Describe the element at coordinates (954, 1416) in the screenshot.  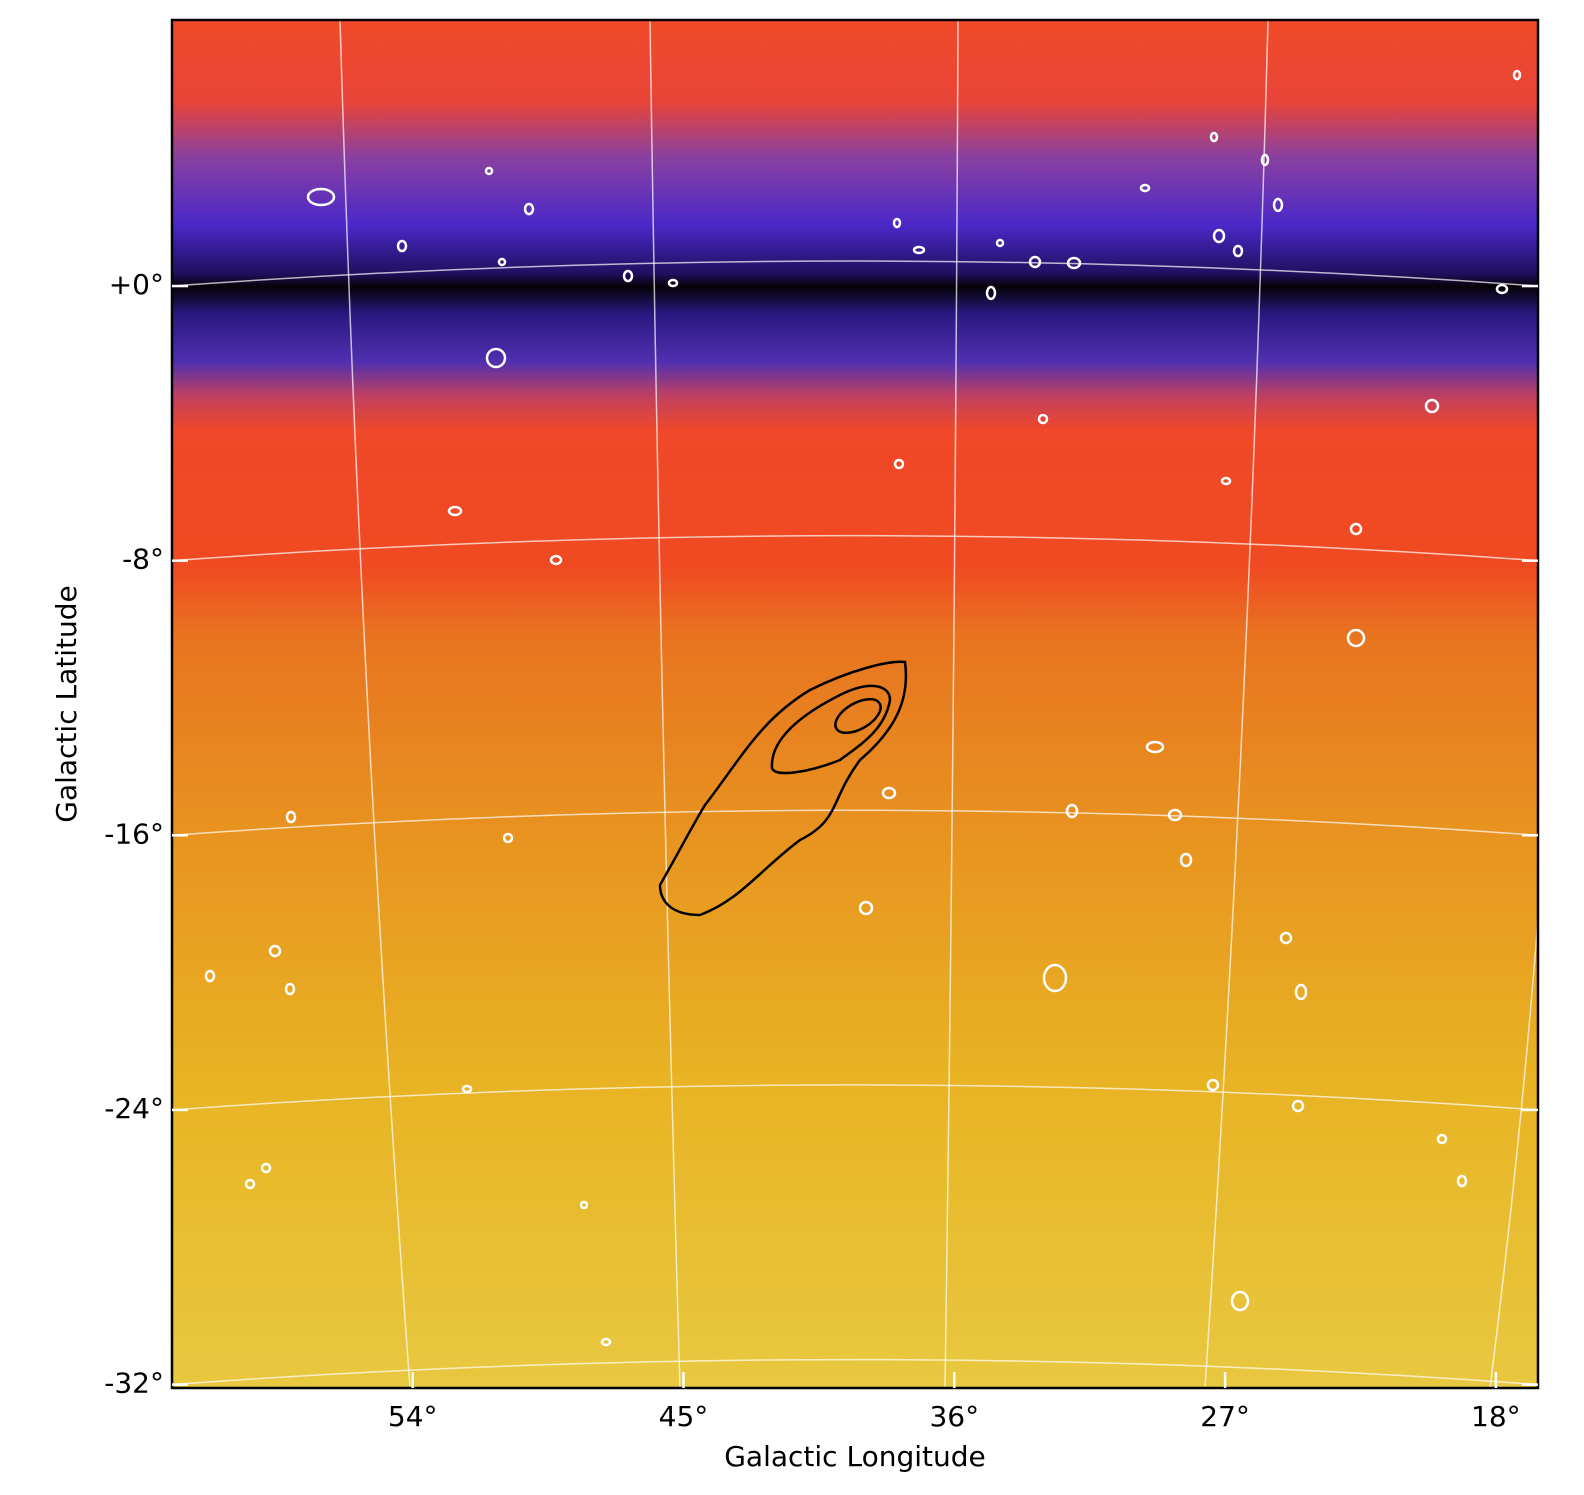
I see `x-tick-label: 36°` at that location.